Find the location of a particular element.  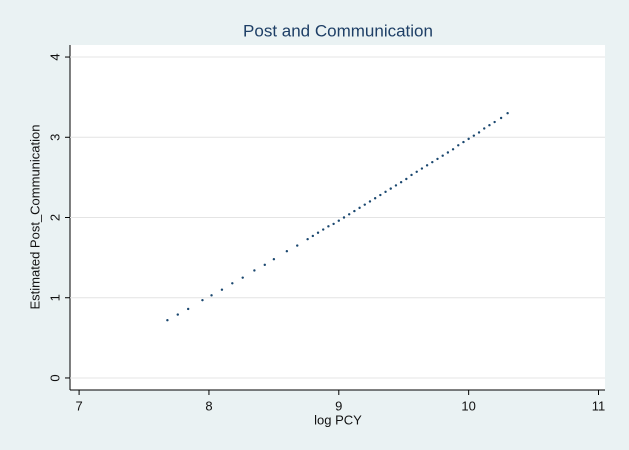

x-tick-label: 9 is located at coordinates (338, 405).